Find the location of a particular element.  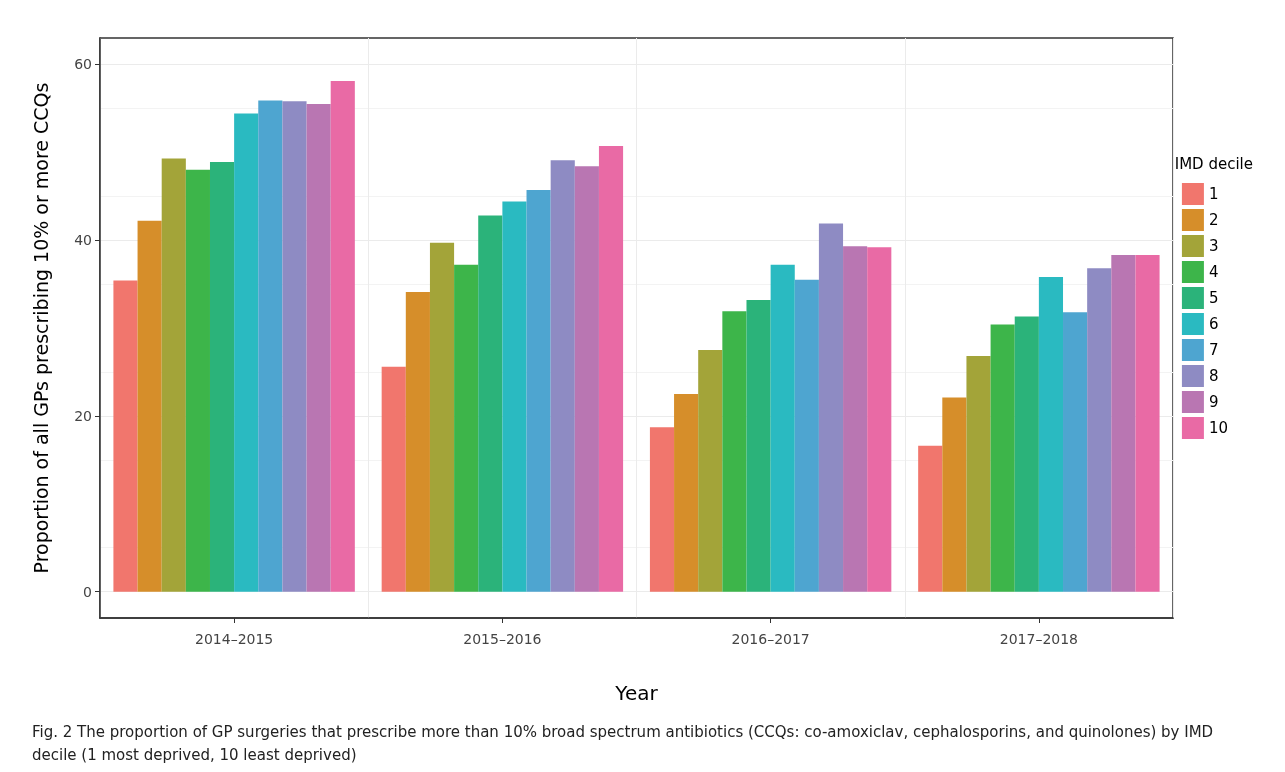

legend-label: 5 is located at coordinates (1213, 298).